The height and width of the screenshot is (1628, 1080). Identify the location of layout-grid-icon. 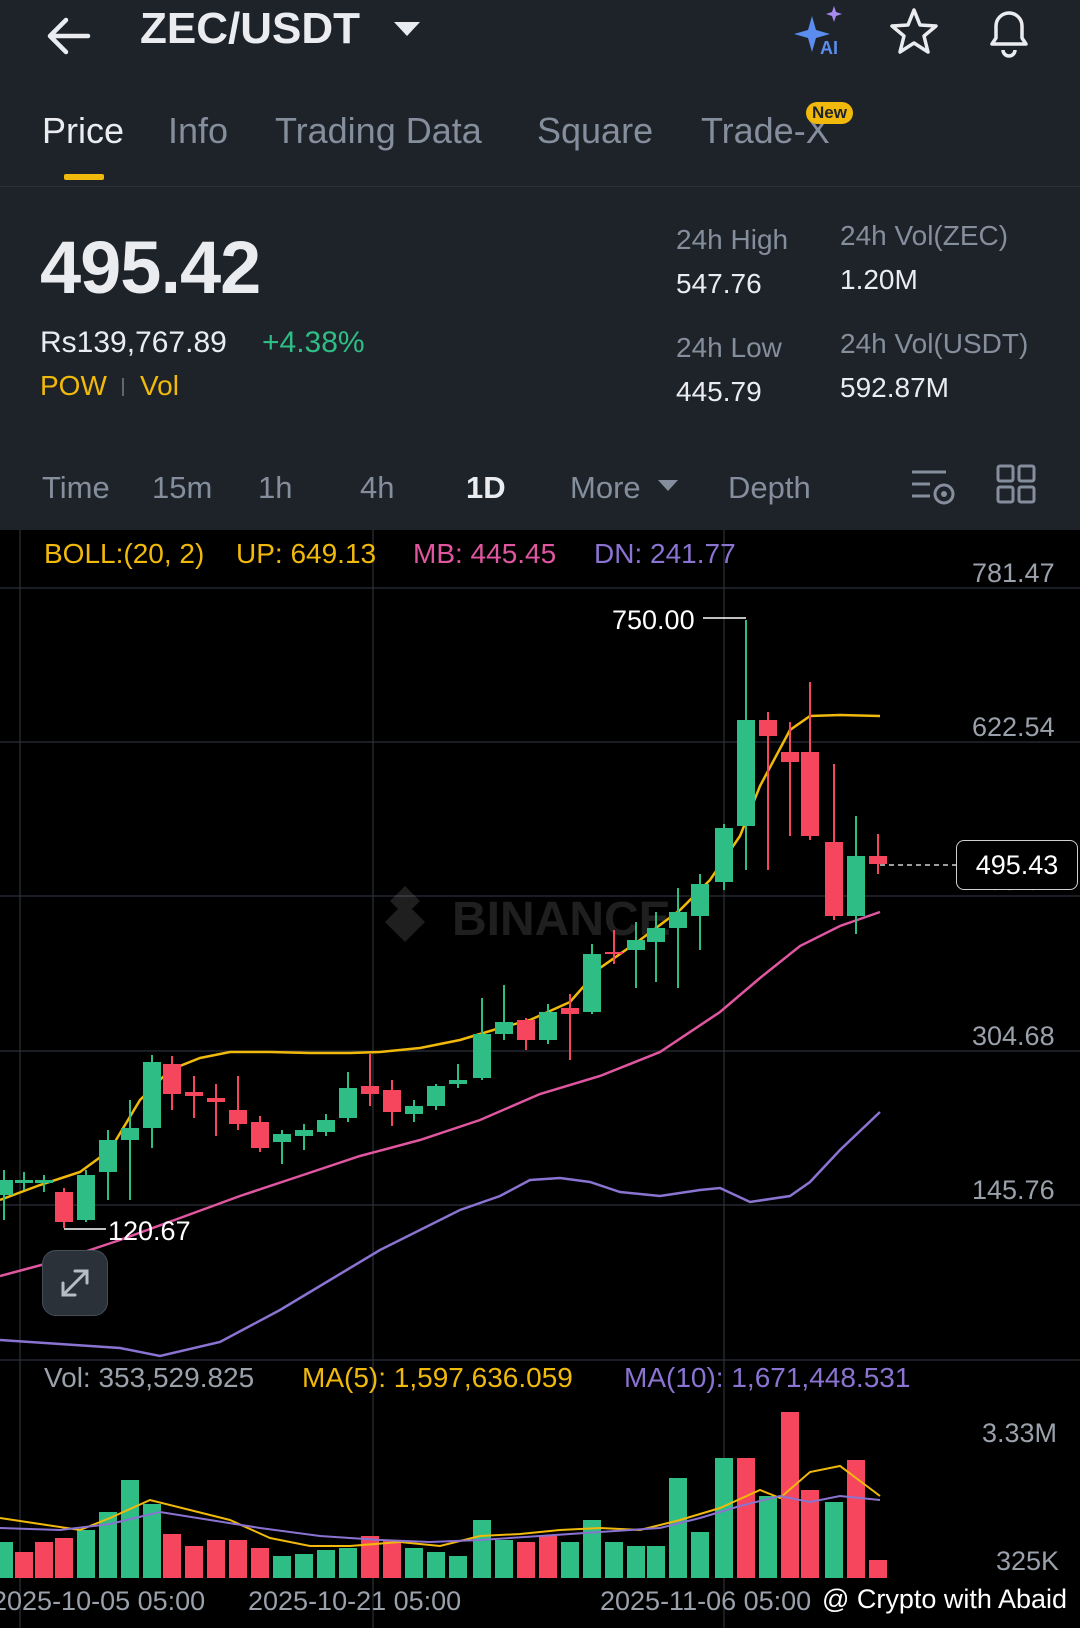
(1016, 484).